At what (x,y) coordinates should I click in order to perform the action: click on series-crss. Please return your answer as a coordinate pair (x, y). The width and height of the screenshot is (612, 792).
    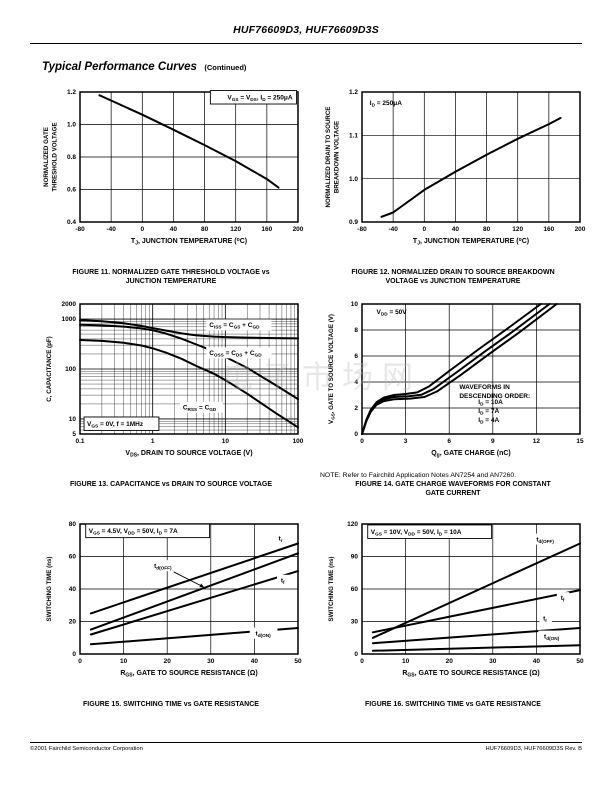
    Looking at the image, I should click on (189, 384).